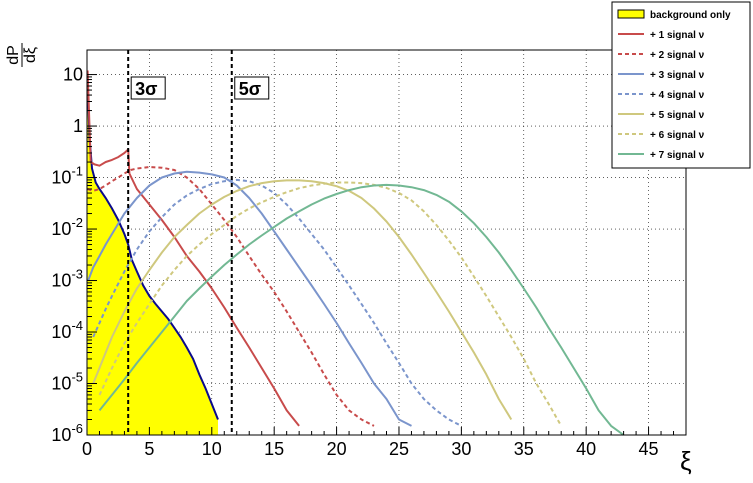 This screenshot has height=483, width=753. I want to click on threshold-label-2: 5σ, so click(250, 89).